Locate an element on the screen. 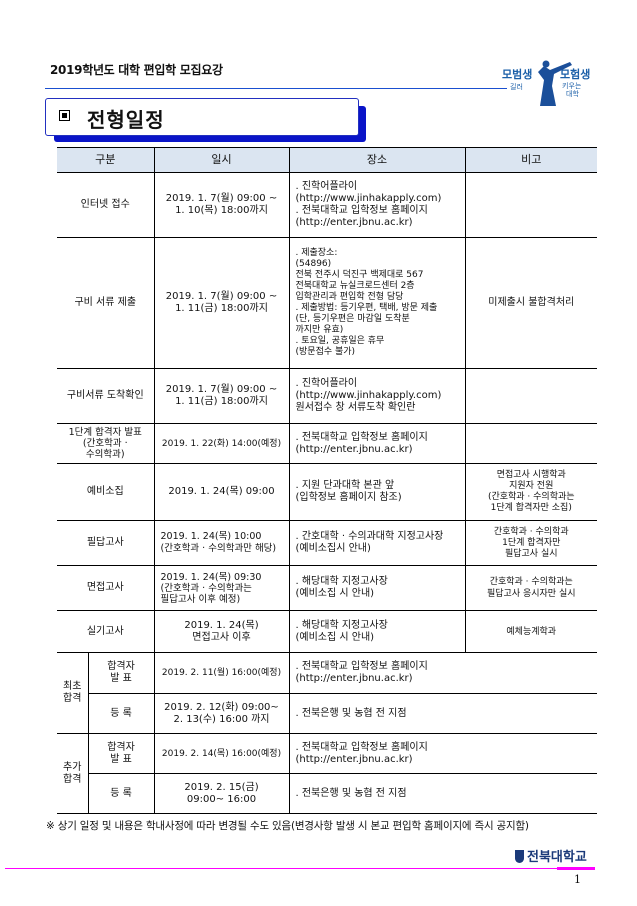  row-category: 1단계 합격자 발표 (간호학과 · 수의학과) is located at coordinates (106, 443).